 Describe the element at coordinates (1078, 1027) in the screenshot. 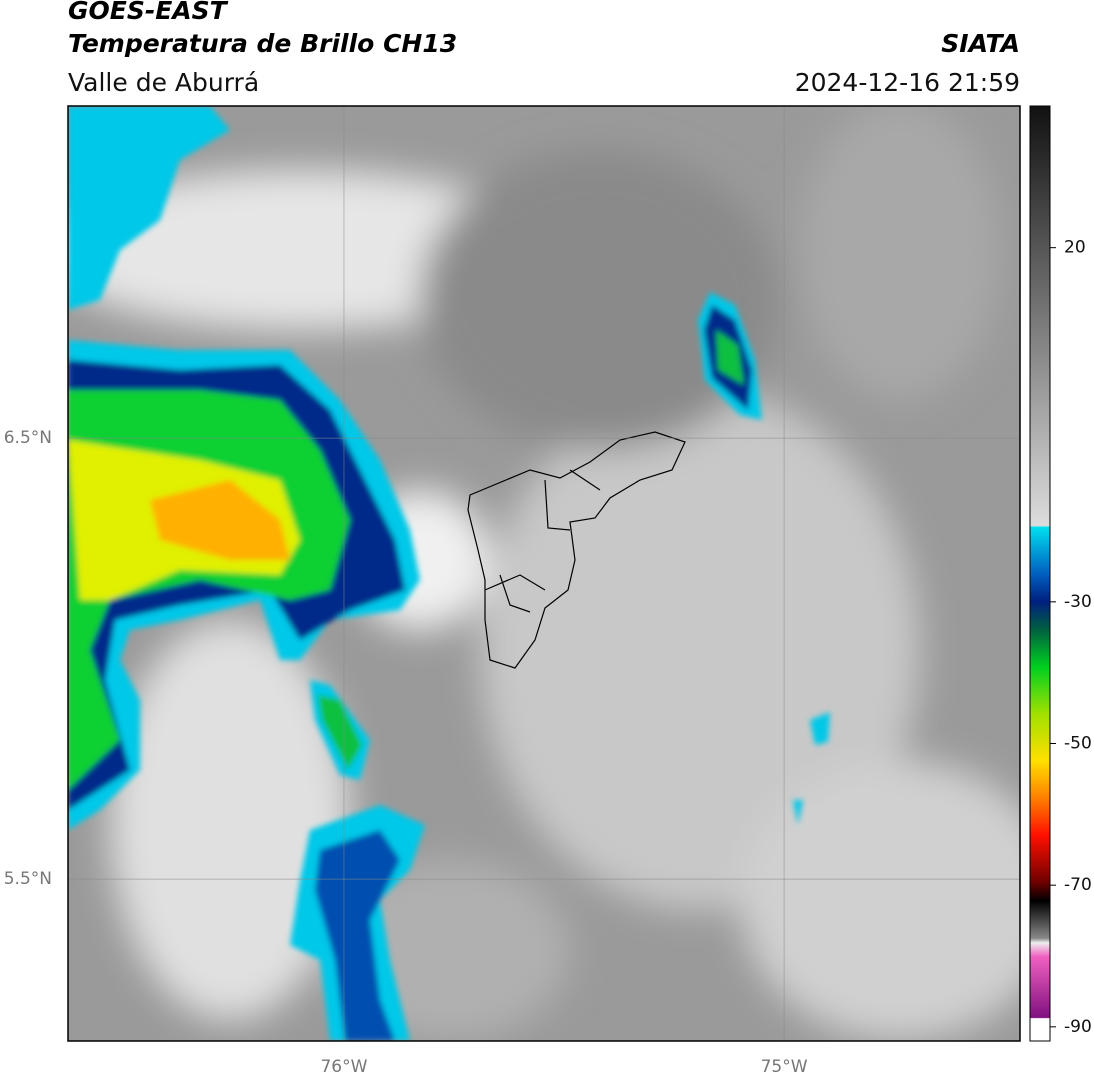

I see `colorbar-tick-label: -90` at that location.